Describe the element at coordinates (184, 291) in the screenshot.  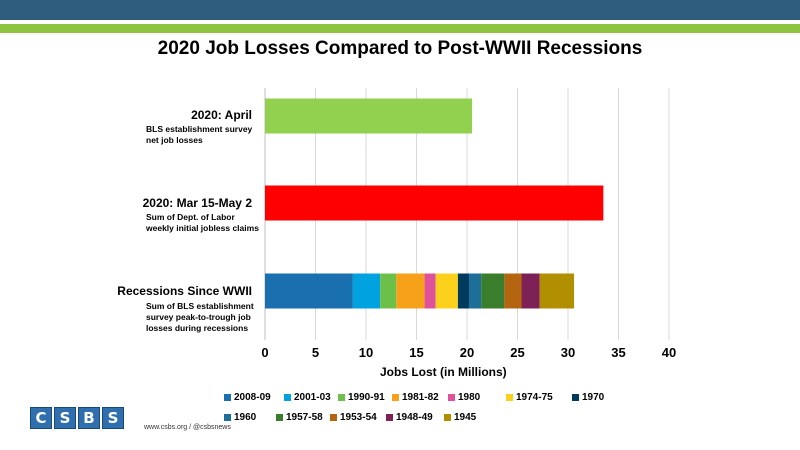
I see `category-label-recessions: Recessions Since WWII` at that location.